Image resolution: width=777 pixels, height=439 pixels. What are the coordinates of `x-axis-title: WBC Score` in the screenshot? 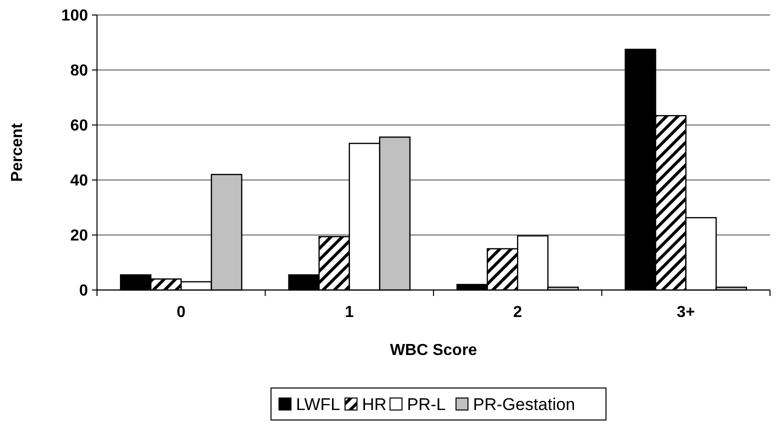 It's located at (434, 350).